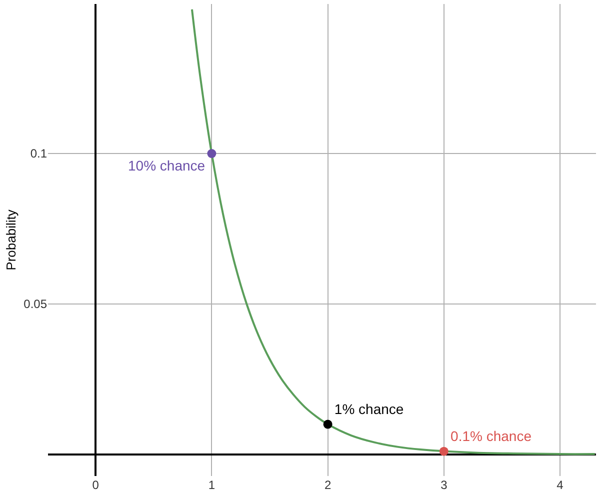 The height and width of the screenshot is (502, 600). I want to click on x-tick-label: 0, so click(96, 485).